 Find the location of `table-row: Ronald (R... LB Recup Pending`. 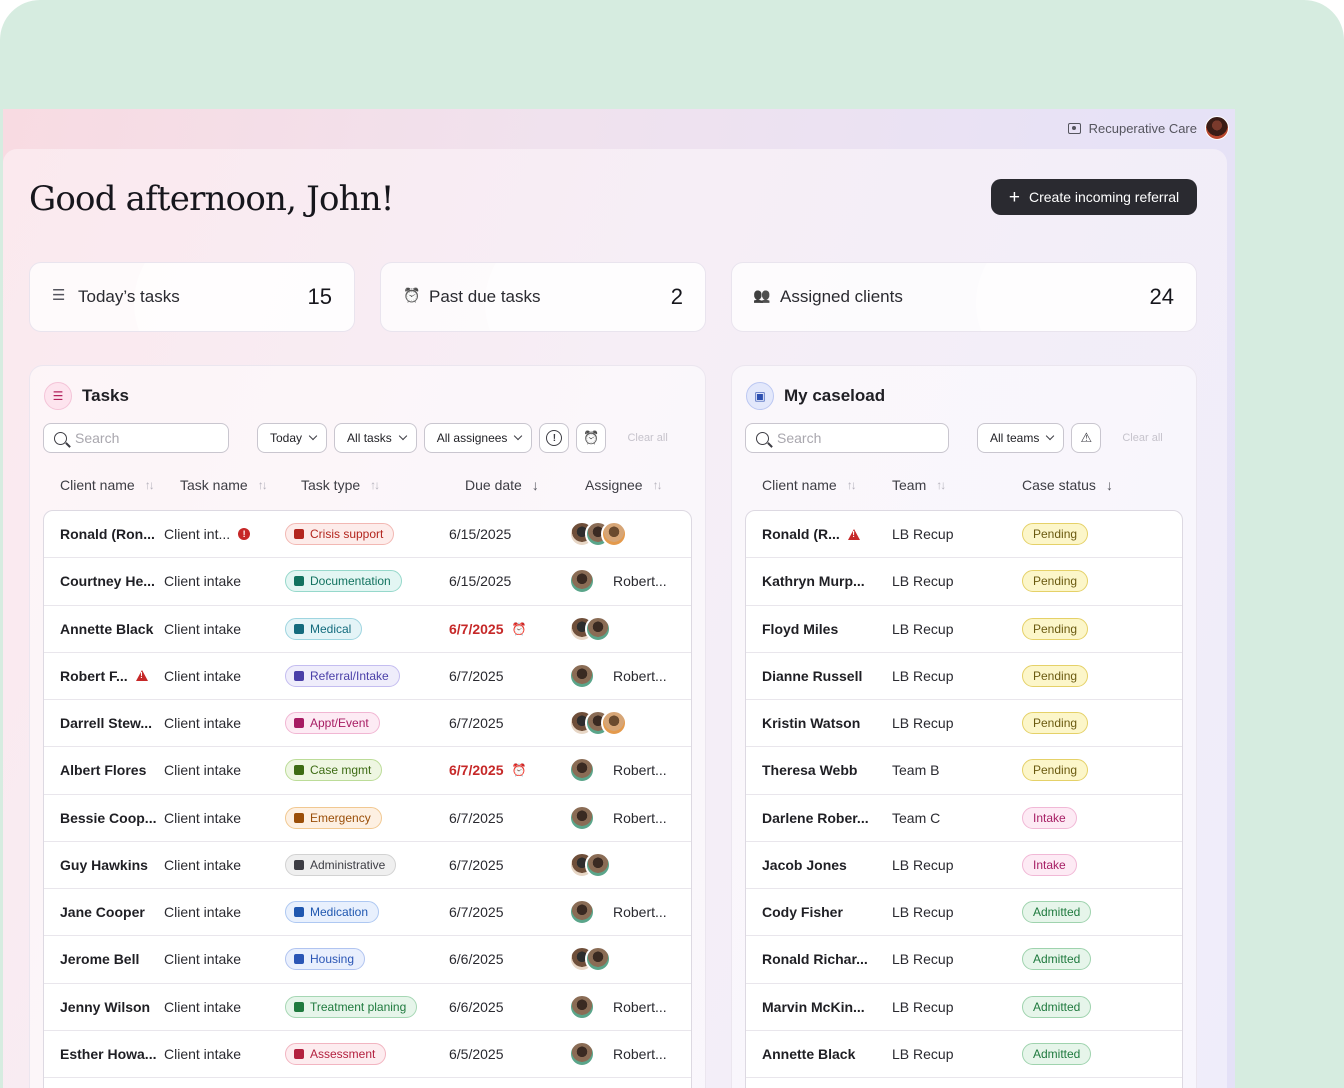

table-row: Ronald (R... LB Recup Pending is located at coordinates (964, 535).